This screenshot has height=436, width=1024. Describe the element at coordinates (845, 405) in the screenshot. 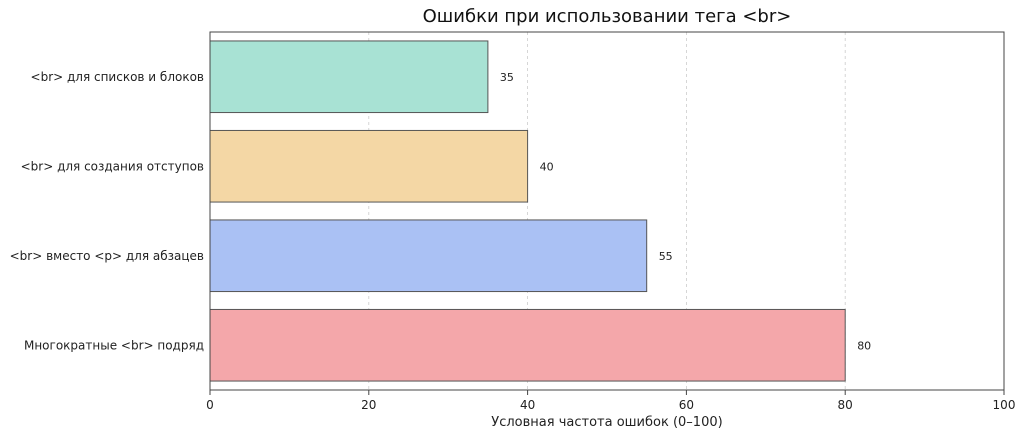

I see `x-tick-label: 80` at that location.